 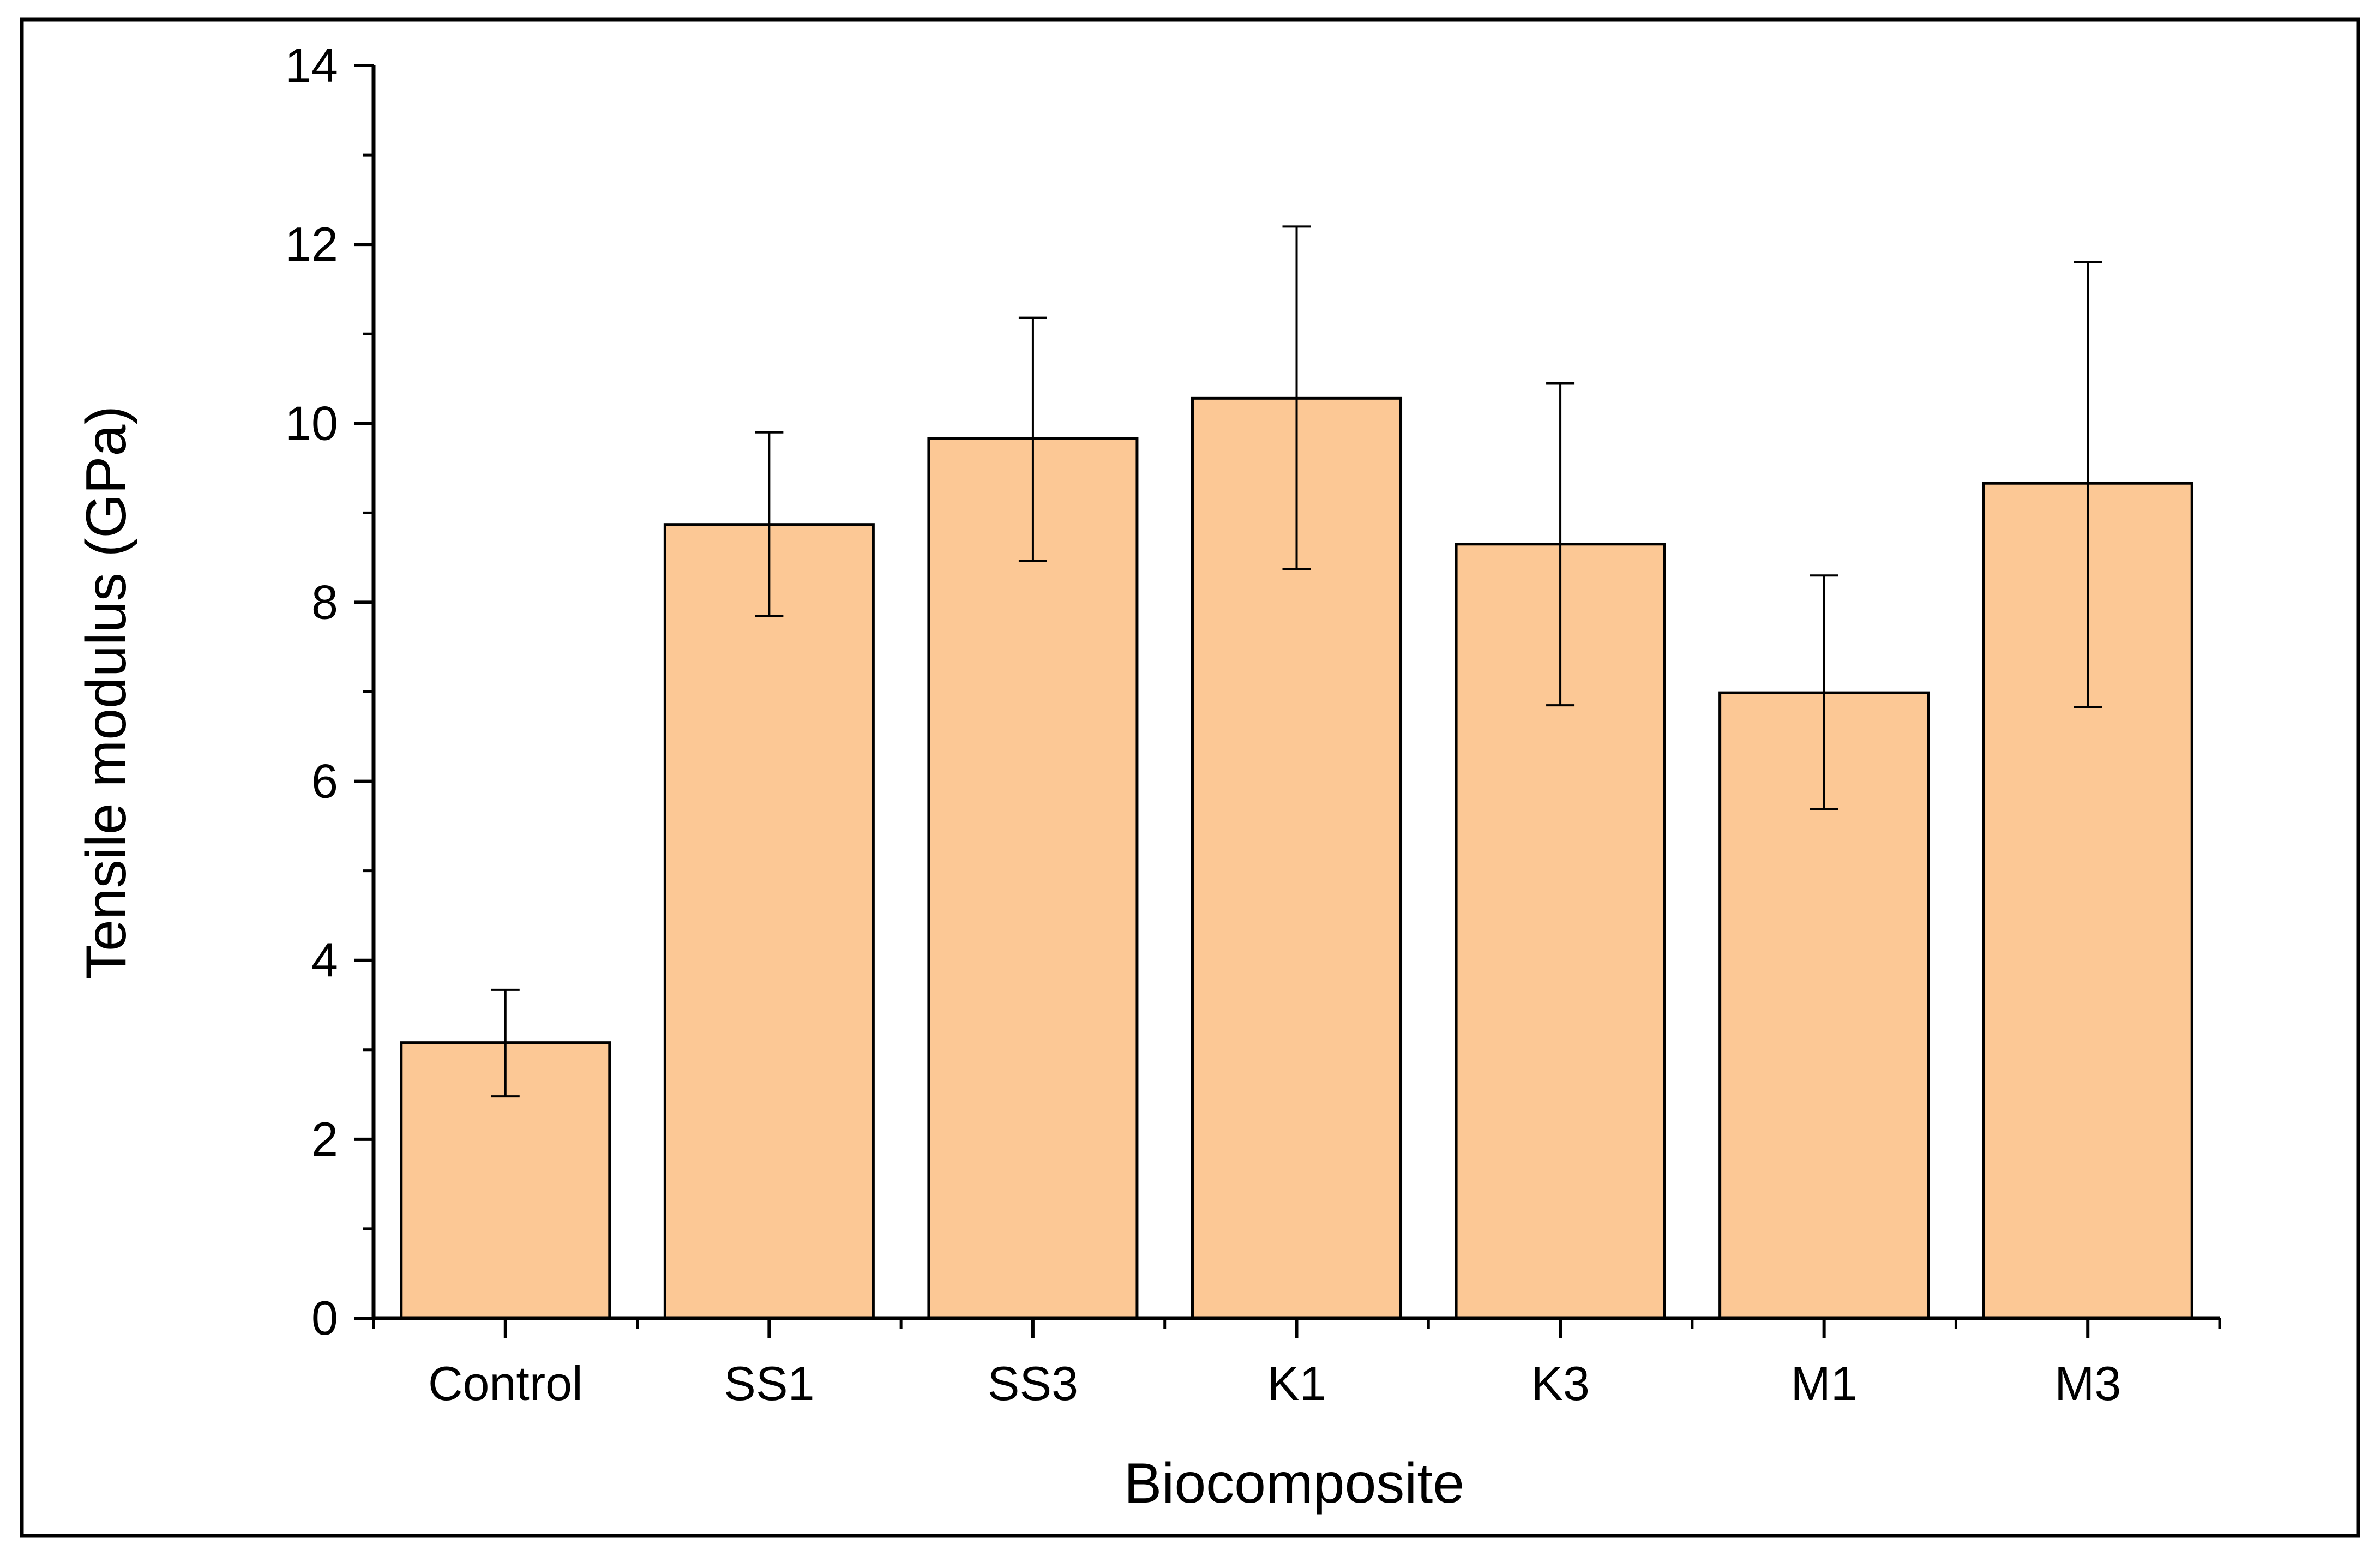 I want to click on error-bar-m1, so click(x=1824, y=692).